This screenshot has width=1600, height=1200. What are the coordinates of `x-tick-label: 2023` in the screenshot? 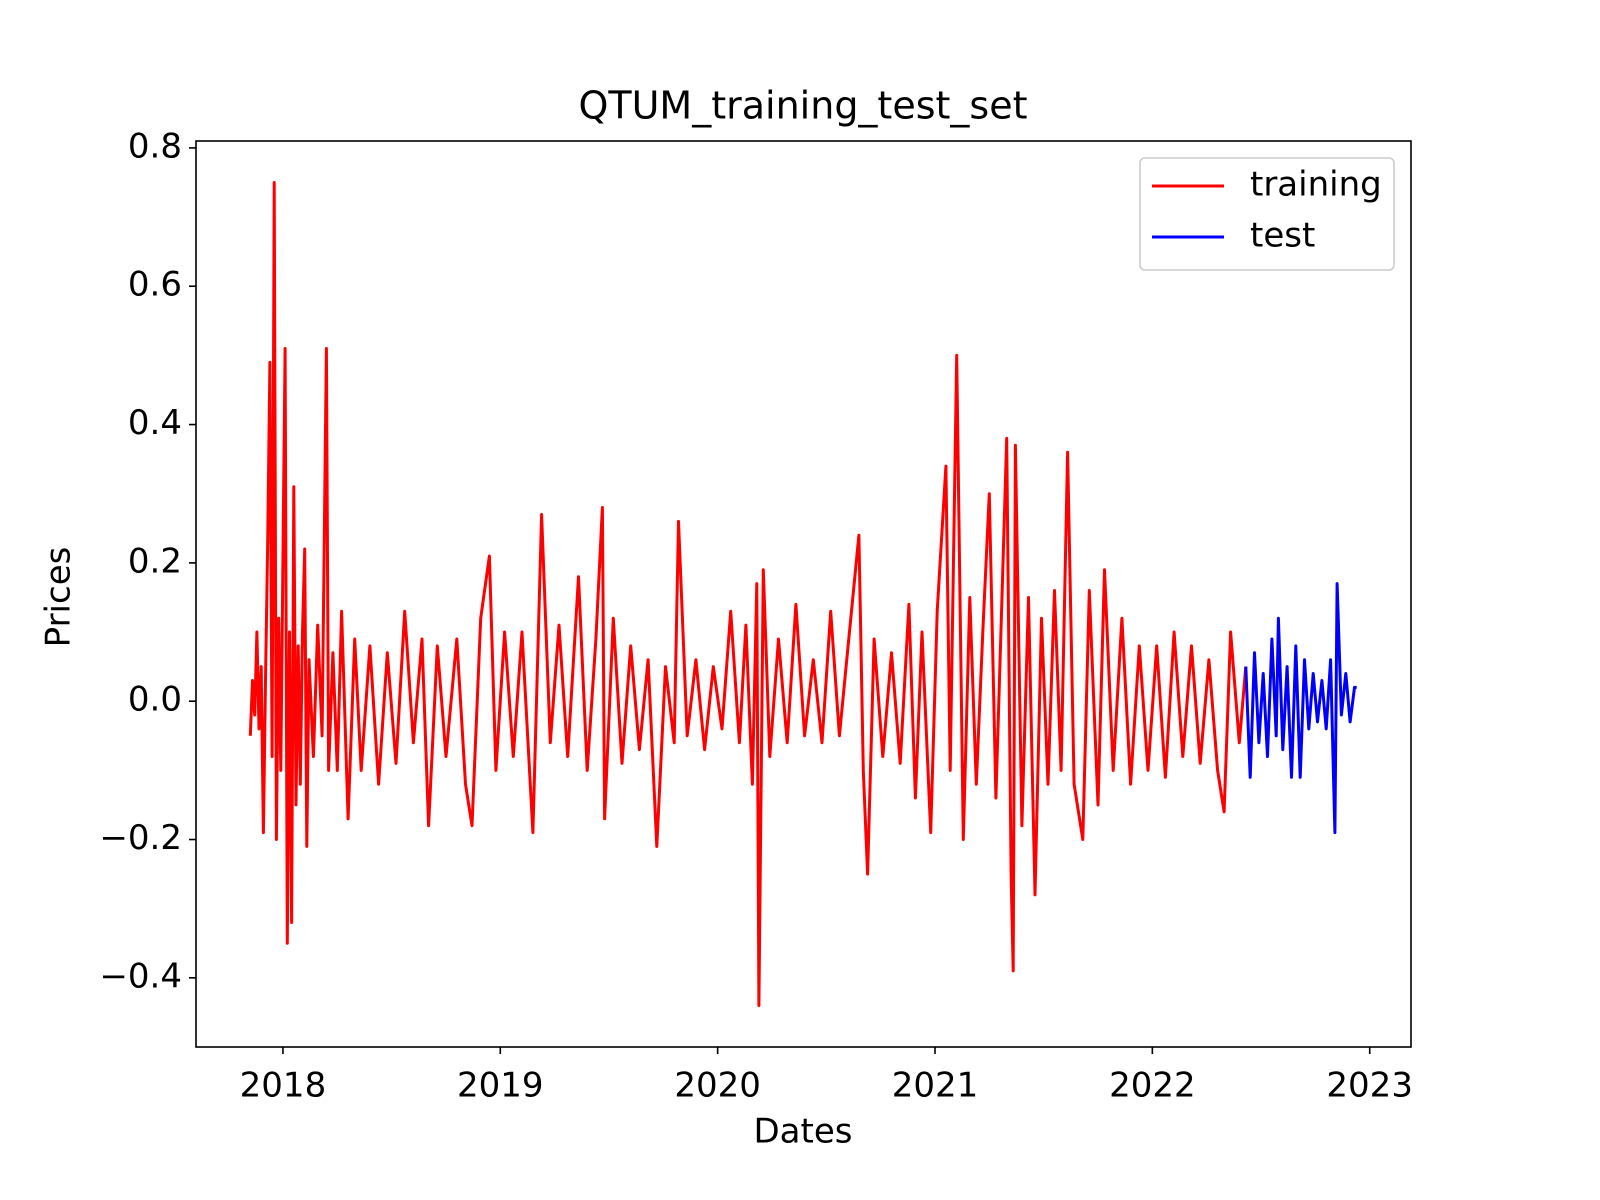 It's located at (1369, 1086).